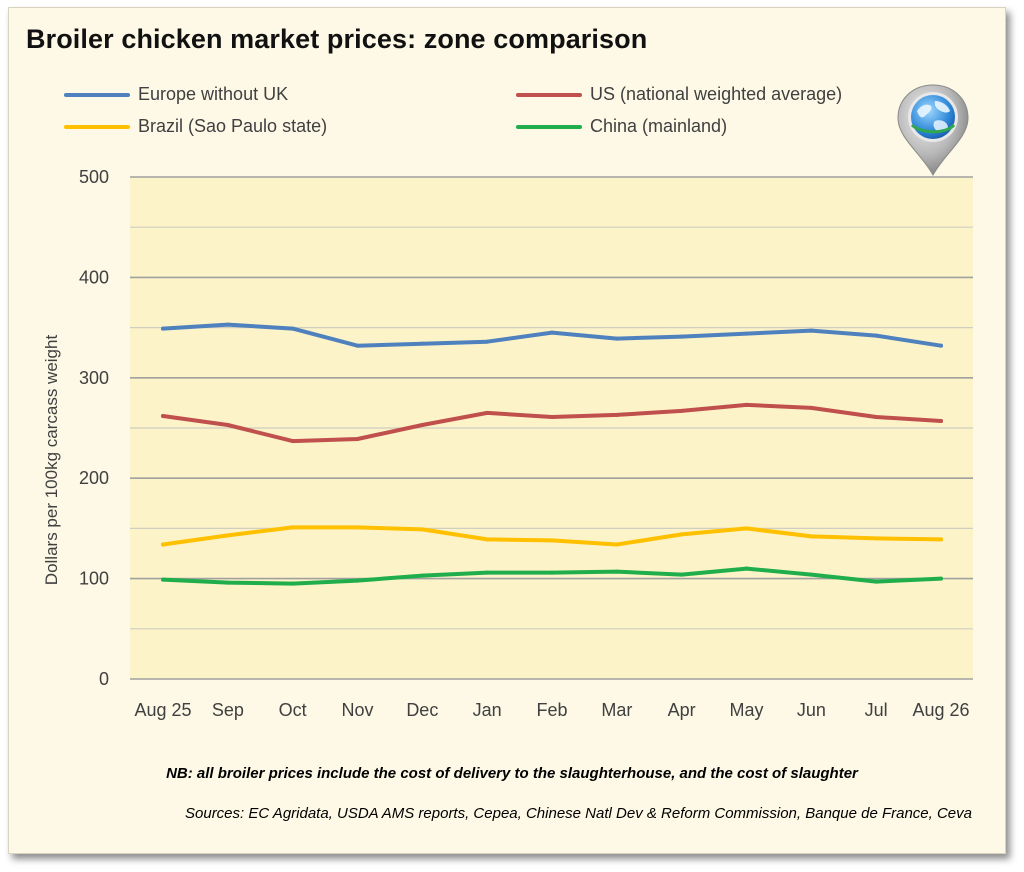 The width and height of the screenshot is (1024, 872). Describe the element at coordinates (933, 130) in the screenshot. I see `globe-pin-icon` at that location.